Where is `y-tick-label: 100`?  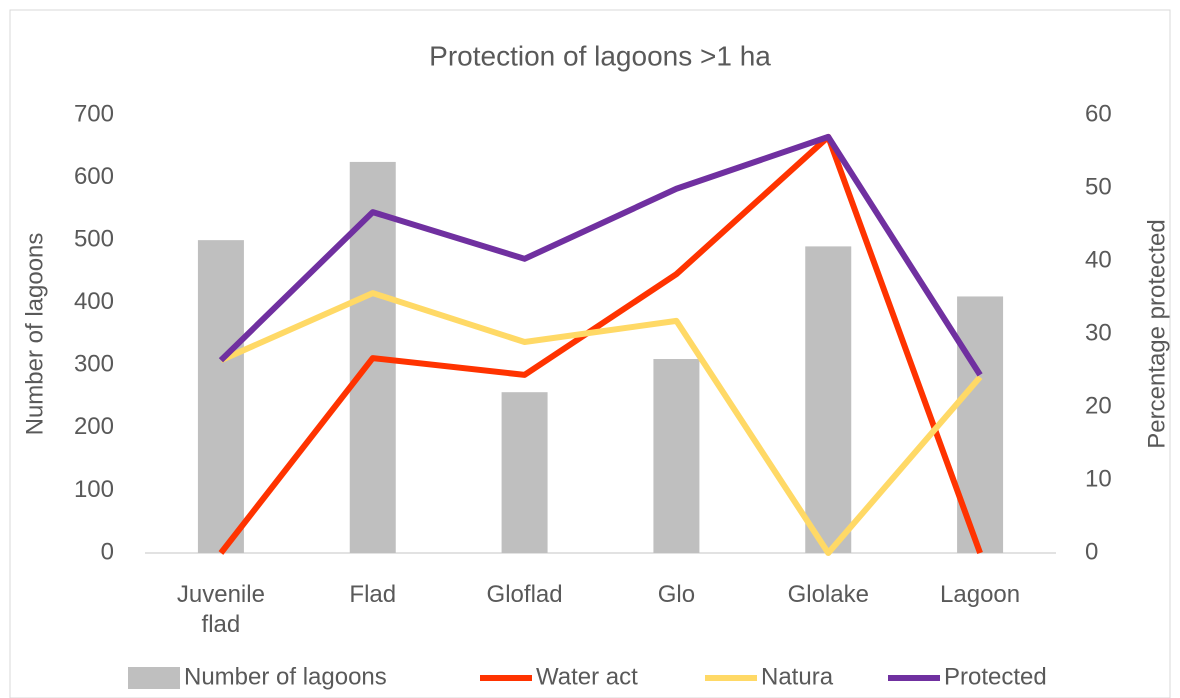
y-tick-label: 100 is located at coordinates (94, 489).